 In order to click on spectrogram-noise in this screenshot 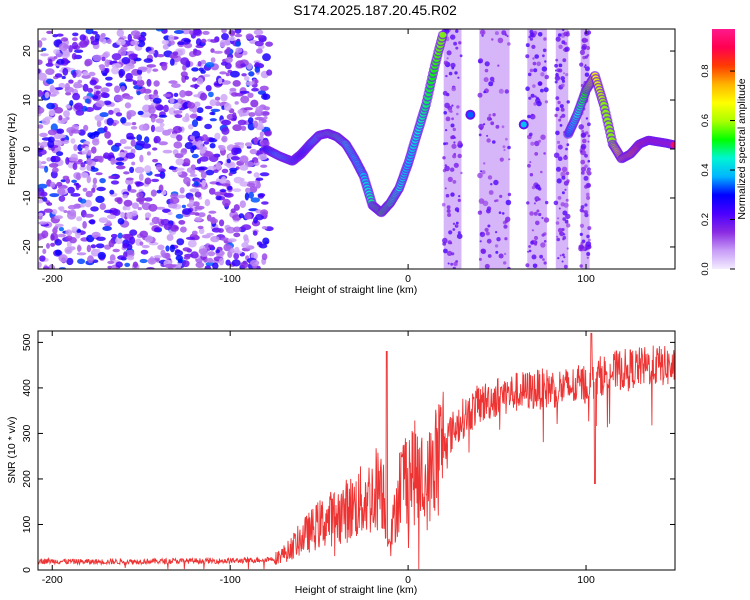, I will do `click(156, 149)`.